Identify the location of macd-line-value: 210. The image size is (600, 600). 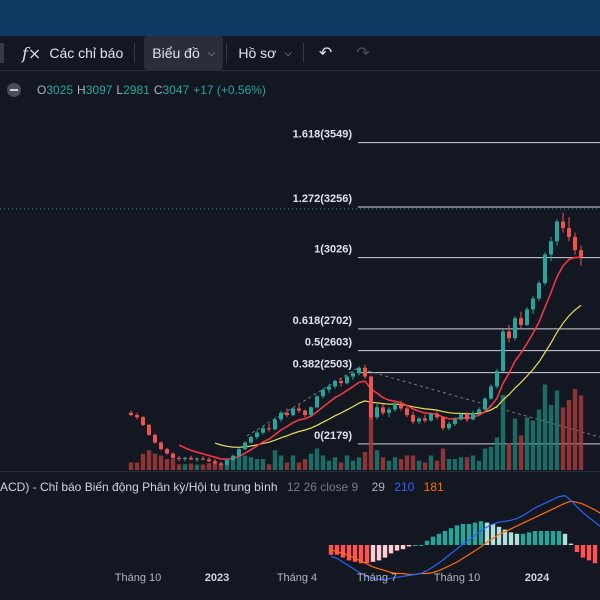
(404, 487).